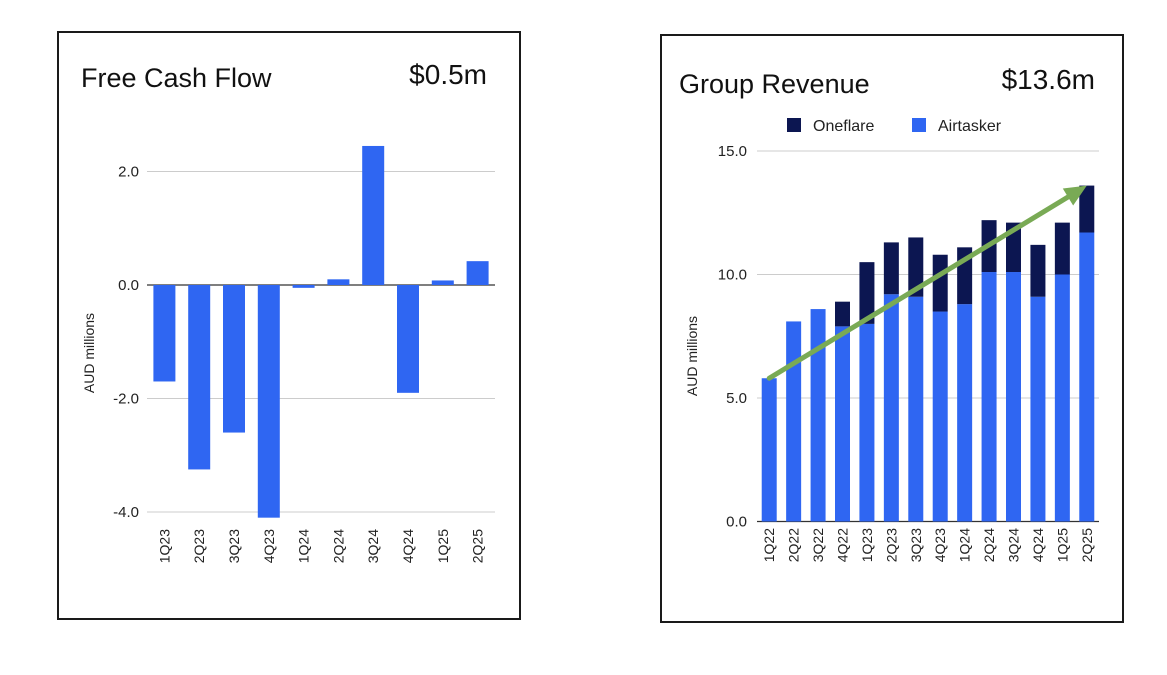 This screenshot has width=1167, height=675. I want to click on bar-airtasker-1Q25, so click(1062, 398).